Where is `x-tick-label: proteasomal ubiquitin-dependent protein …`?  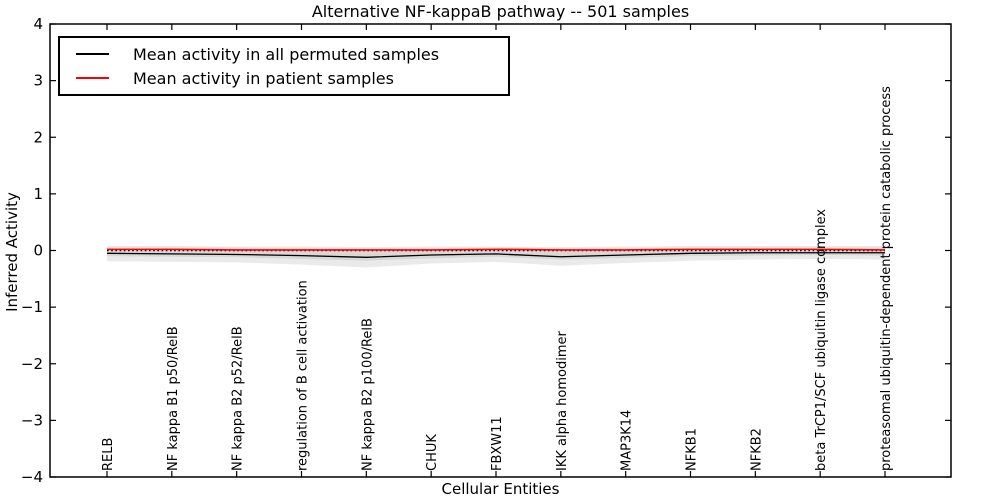 x-tick-label: proteasomal ubiquitin-dependent protein … is located at coordinates (886, 278).